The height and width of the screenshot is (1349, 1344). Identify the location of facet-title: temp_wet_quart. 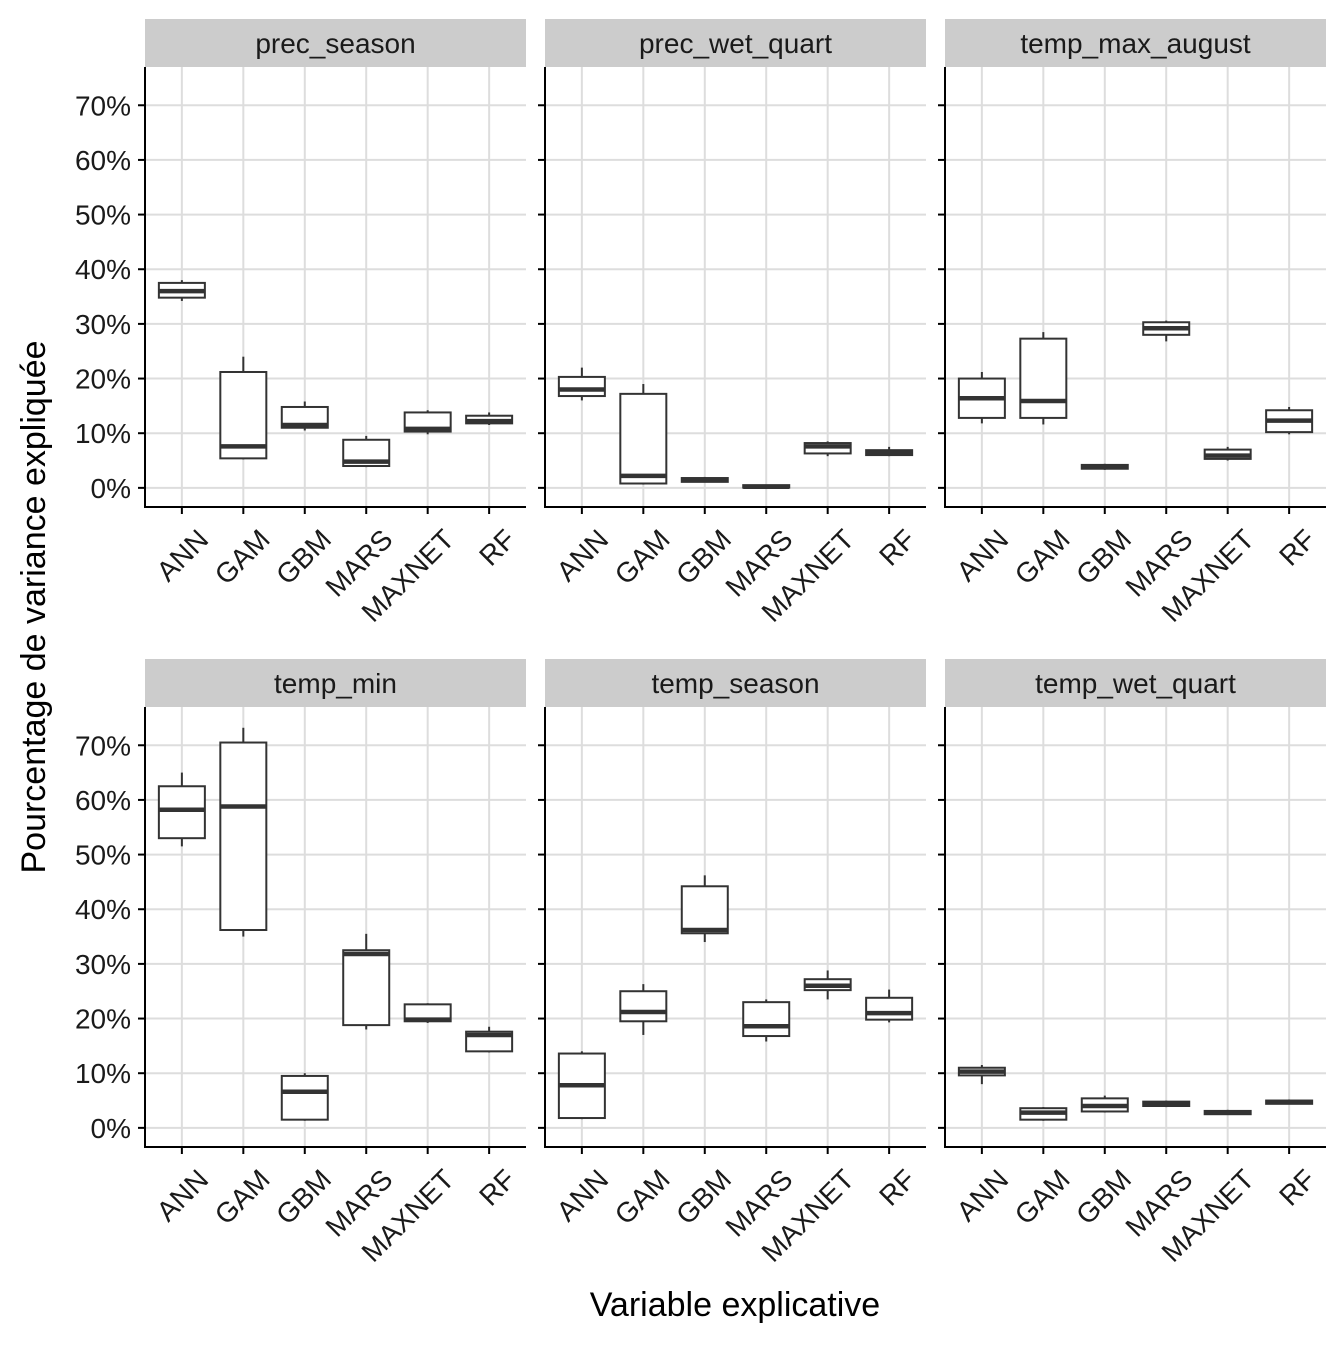
(1135, 683).